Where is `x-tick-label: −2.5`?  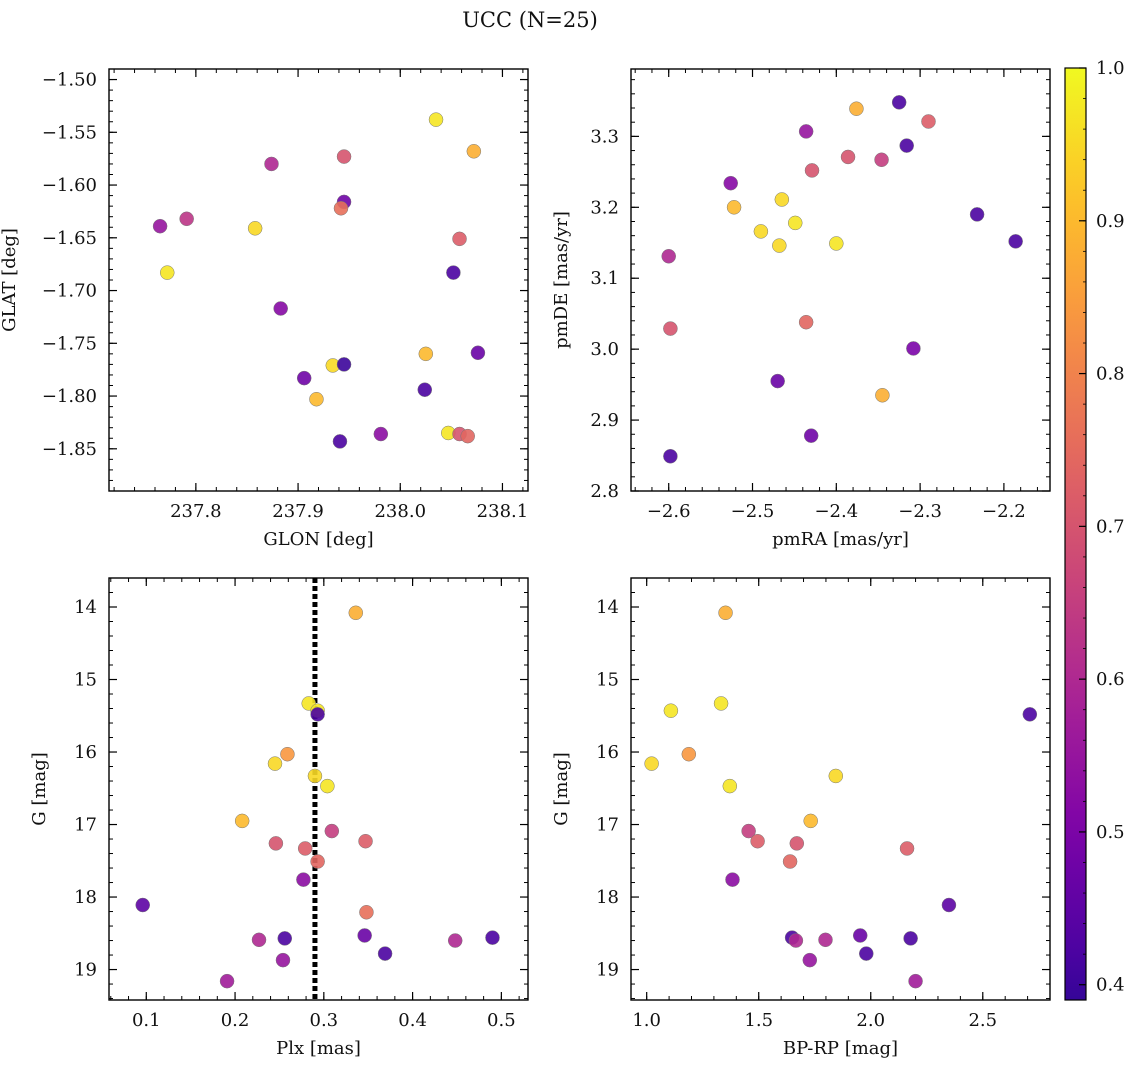 x-tick-label: −2.5 is located at coordinates (753, 511).